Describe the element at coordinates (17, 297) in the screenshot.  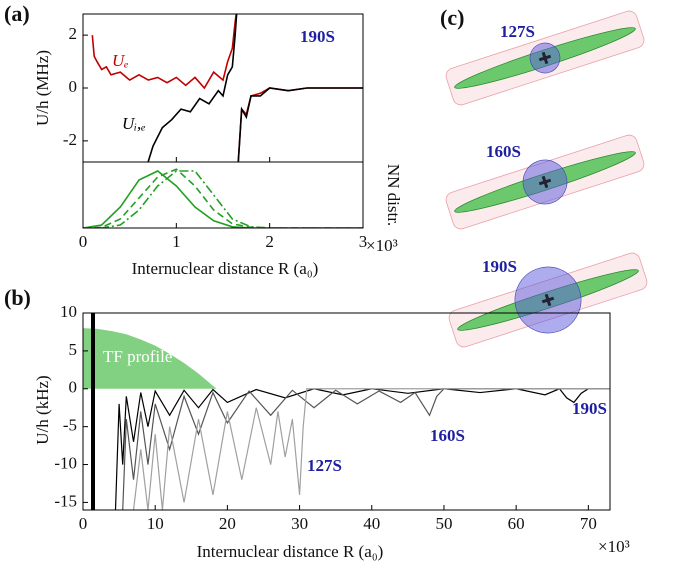
I see `panel-label: (b)` at that location.